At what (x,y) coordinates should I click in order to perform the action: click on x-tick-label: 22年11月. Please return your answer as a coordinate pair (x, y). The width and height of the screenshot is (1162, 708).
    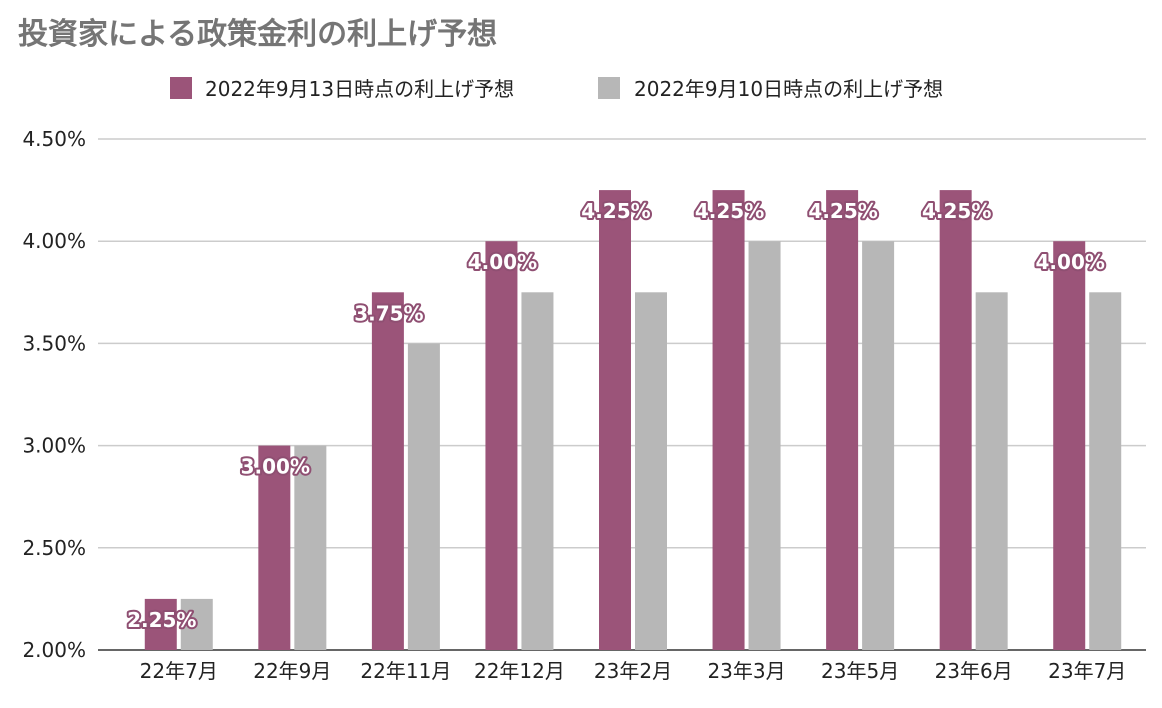
    Looking at the image, I should click on (405, 671).